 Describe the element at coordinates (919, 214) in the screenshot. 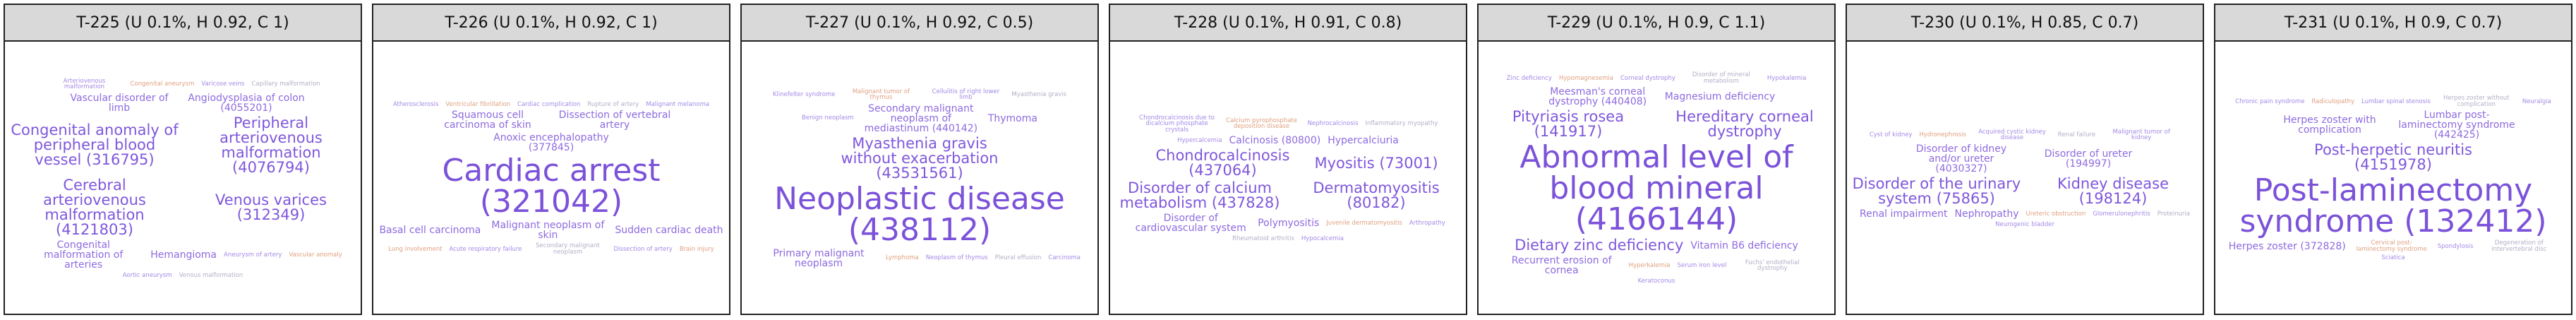

I see `word: Neoplastic disease (438112)` at that location.